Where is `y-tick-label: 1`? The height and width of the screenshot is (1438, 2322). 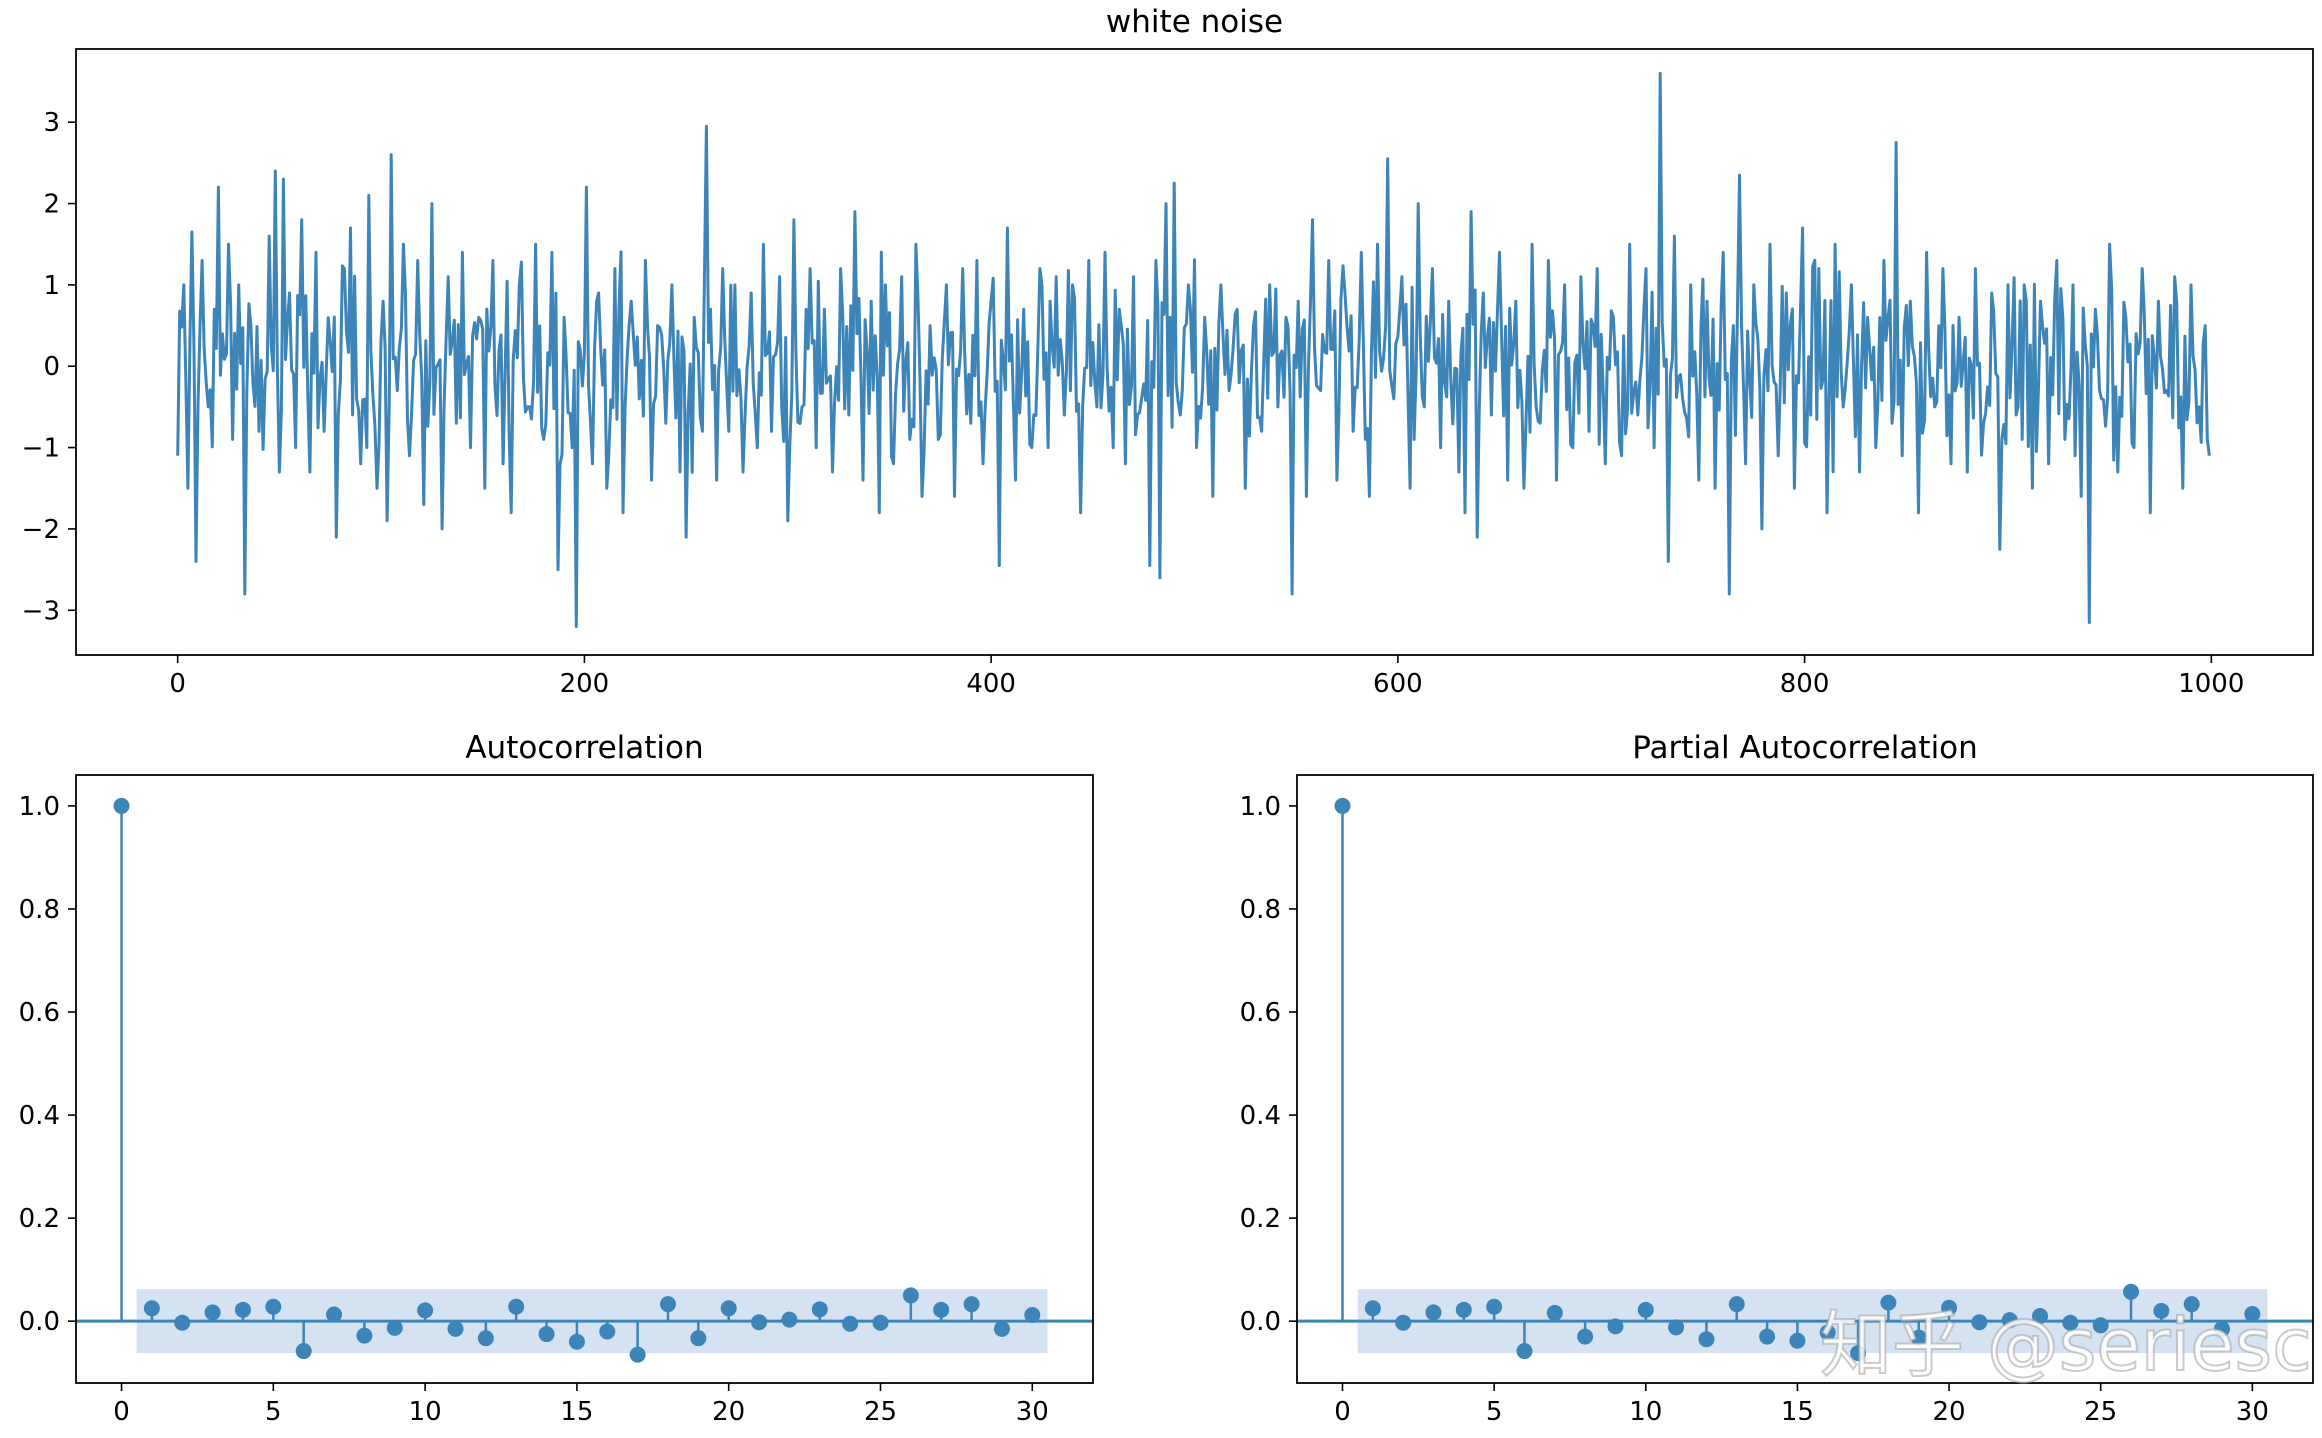
y-tick-label: 1 is located at coordinates (51, 286).